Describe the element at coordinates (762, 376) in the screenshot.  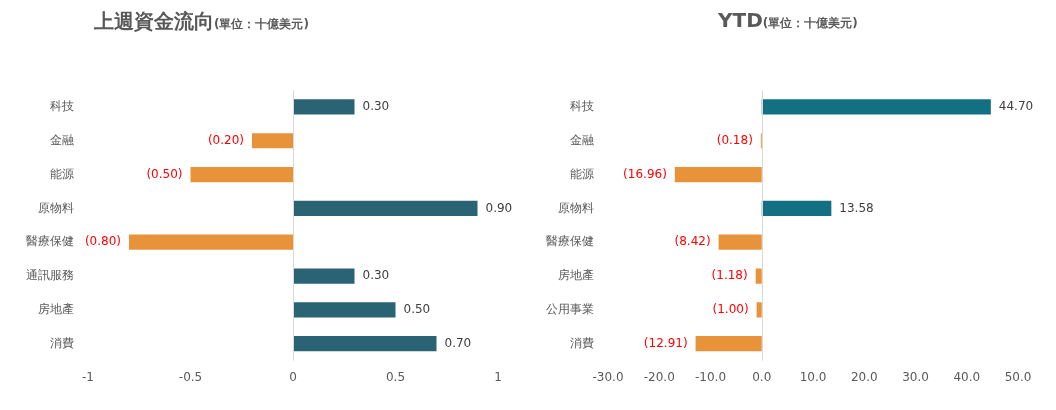
I see `x-tick-label: 0.0` at that location.